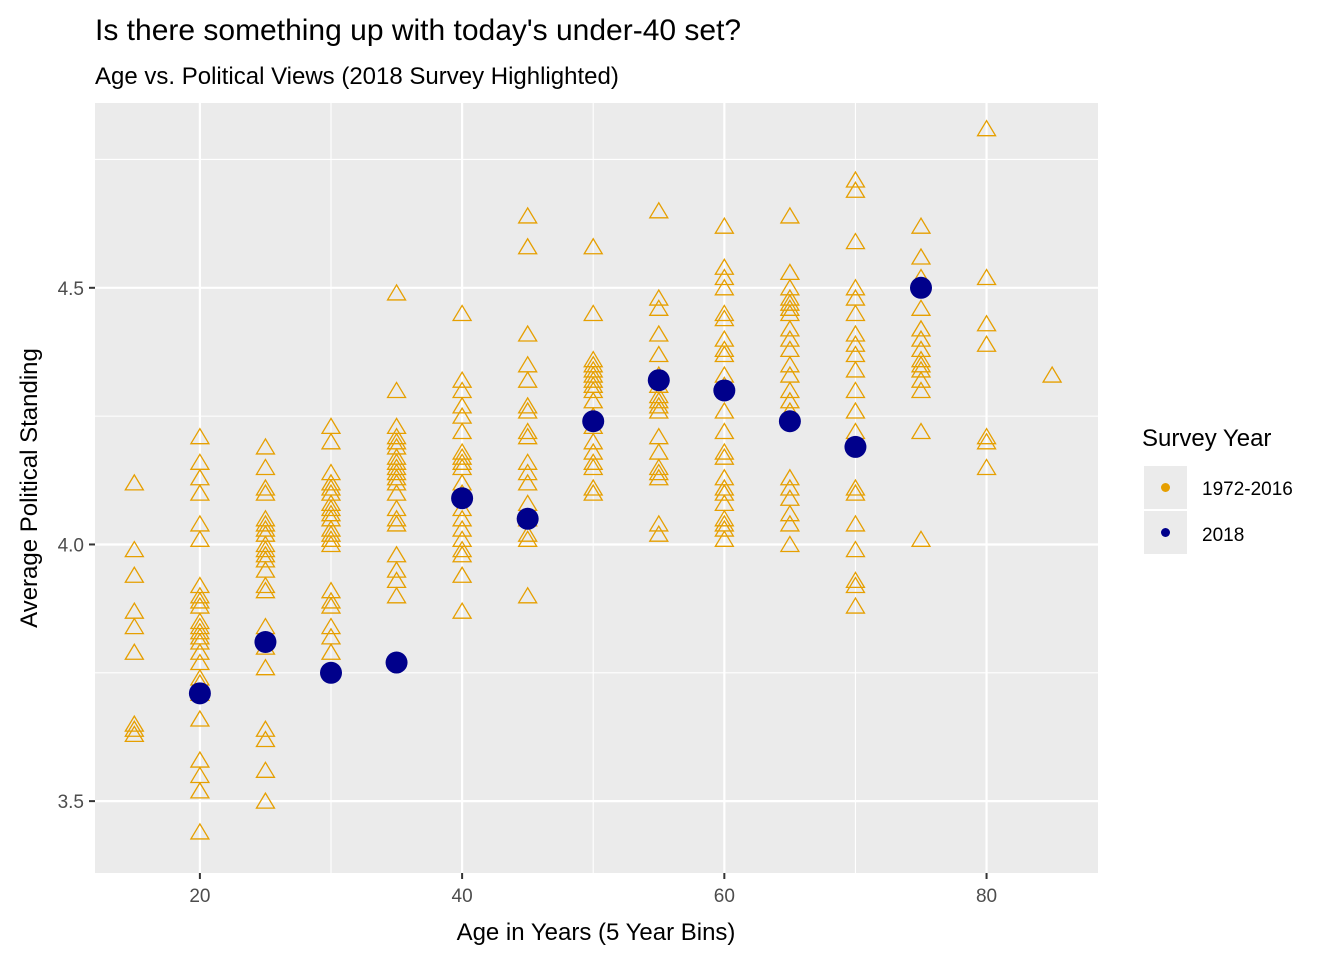 This screenshot has height=960, width=1344. What do you see at coordinates (596, 932) in the screenshot?
I see `x-axis-title: Age in Years (5 Year Bins)` at bounding box center [596, 932].